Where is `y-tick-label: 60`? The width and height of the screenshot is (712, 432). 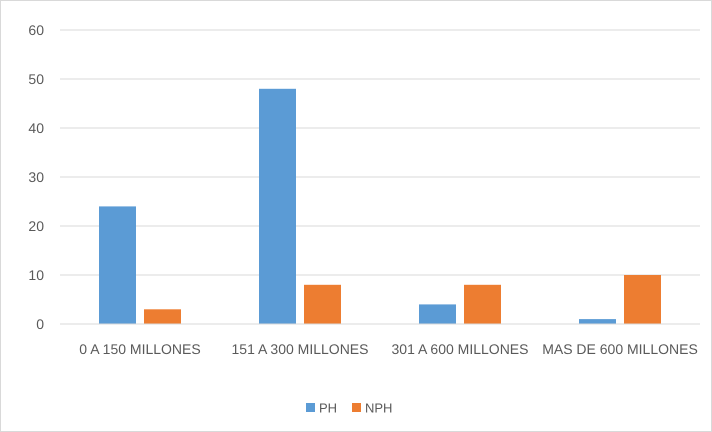 y-tick-label: 60 is located at coordinates (36, 30).